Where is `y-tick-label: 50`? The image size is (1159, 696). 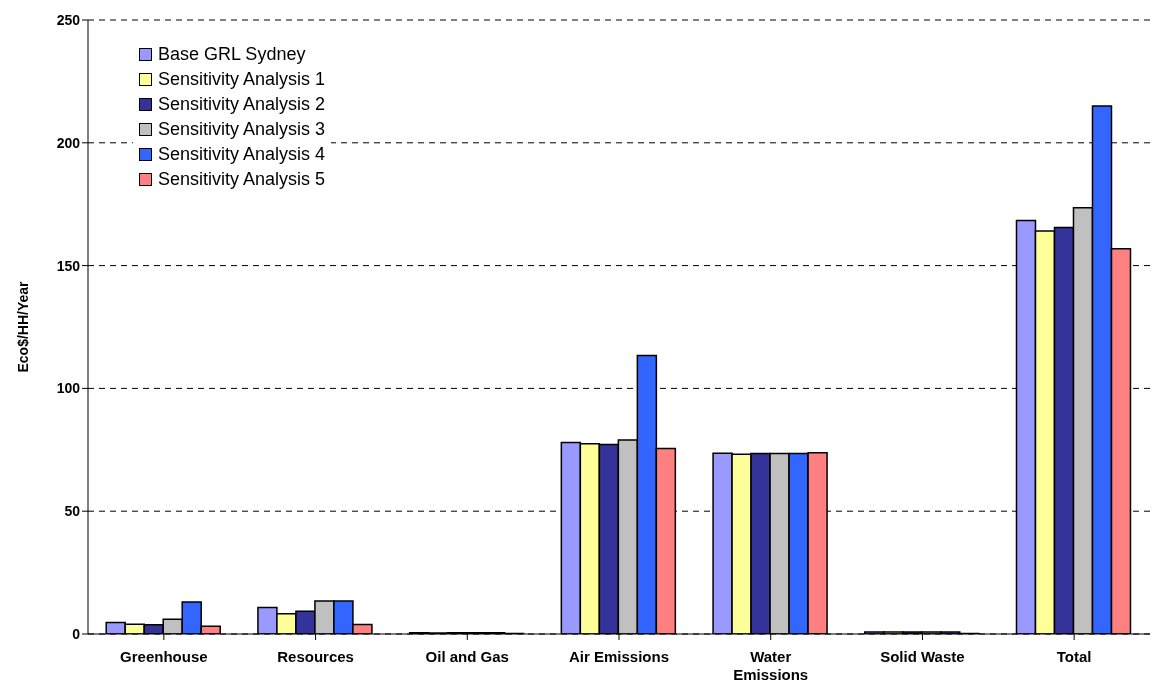
y-tick-label: 50 is located at coordinates (72, 511).